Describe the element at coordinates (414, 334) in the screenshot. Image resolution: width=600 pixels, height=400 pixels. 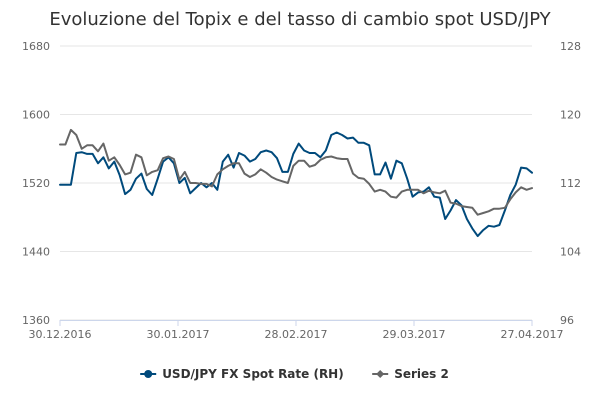
I see `x-tick-label: 29.03.2017` at that location.